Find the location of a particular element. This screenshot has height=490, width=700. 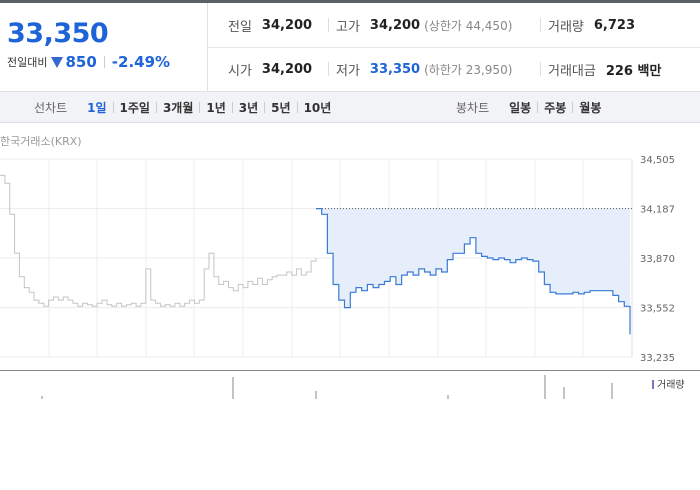

volume-legend-swatch is located at coordinates (653, 384).